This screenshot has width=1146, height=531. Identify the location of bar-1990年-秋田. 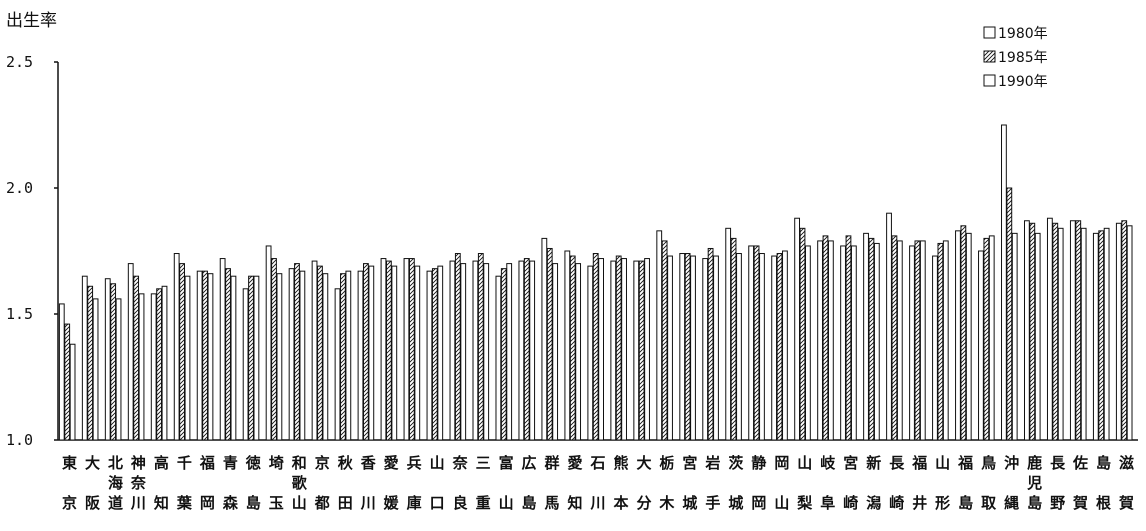
(348, 355).